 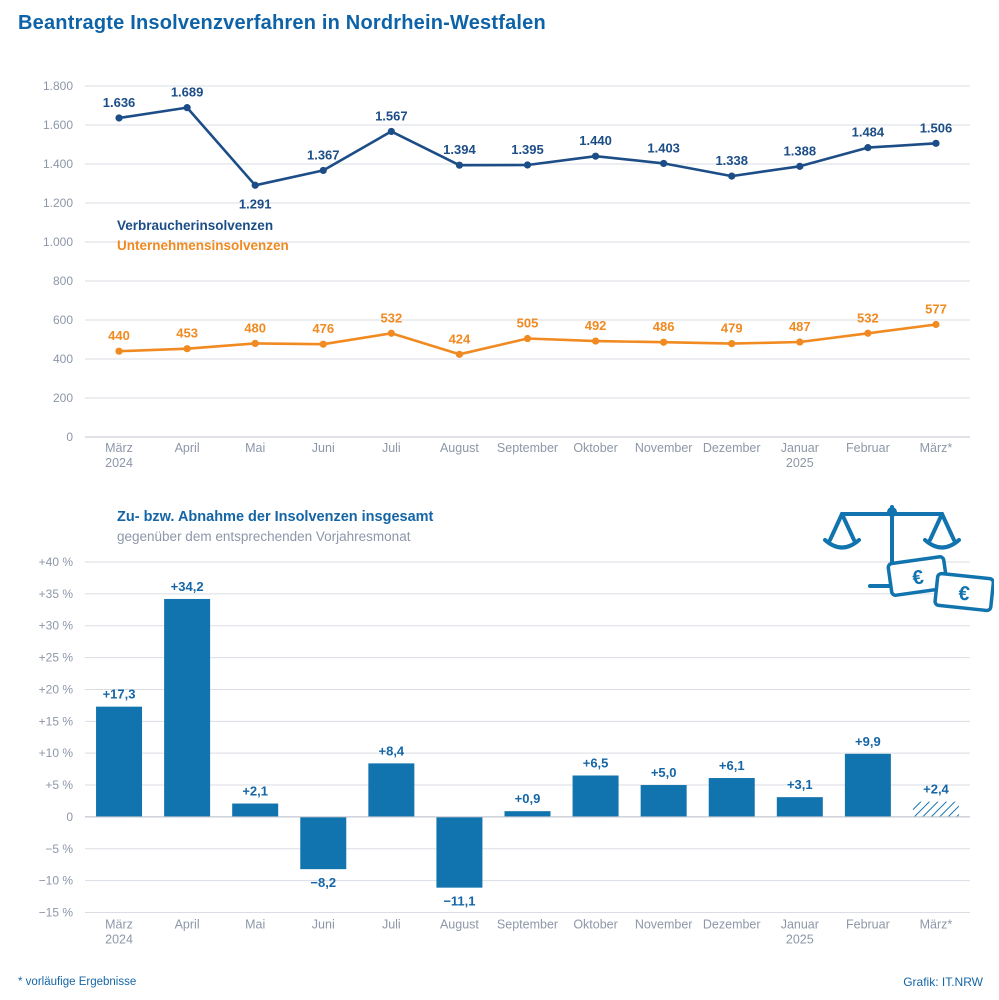 I want to click on svg-text: 1.800, so click(x=58, y=86).